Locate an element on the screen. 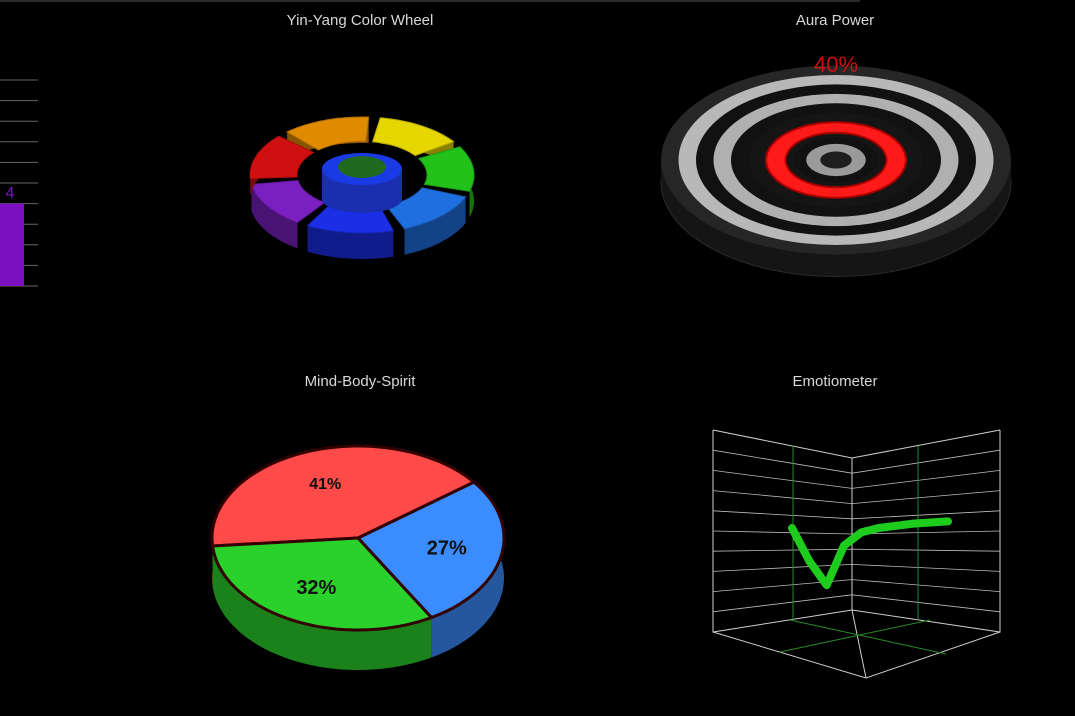 The height and width of the screenshot is (716, 1075). emotiometer-grid is located at coordinates (856, 550).